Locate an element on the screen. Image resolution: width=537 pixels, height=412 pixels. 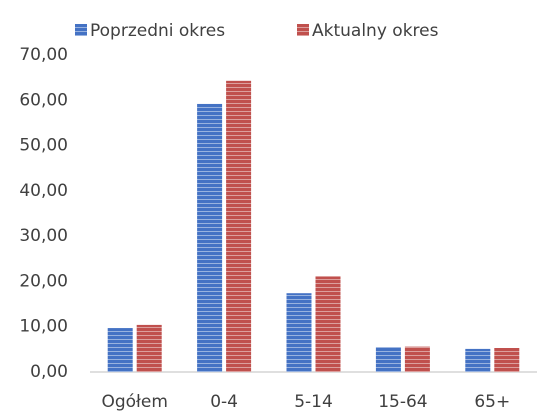
y-tick-label: 70,00 is located at coordinates (43, 55).